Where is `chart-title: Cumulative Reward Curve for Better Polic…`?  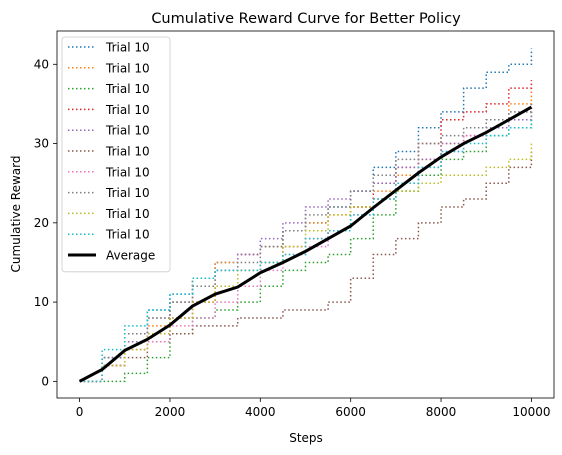 chart-title: Cumulative Reward Curve for Better Polic… is located at coordinates (306, 19).